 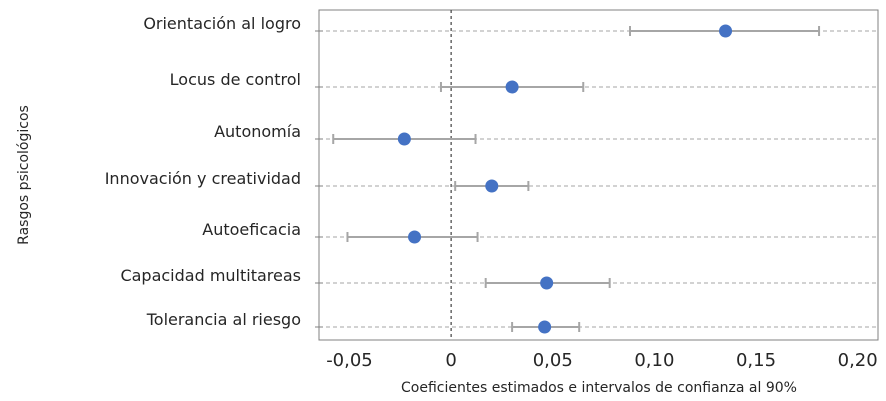 I want to click on x-tick-label: 0,20, so click(x=858, y=360).